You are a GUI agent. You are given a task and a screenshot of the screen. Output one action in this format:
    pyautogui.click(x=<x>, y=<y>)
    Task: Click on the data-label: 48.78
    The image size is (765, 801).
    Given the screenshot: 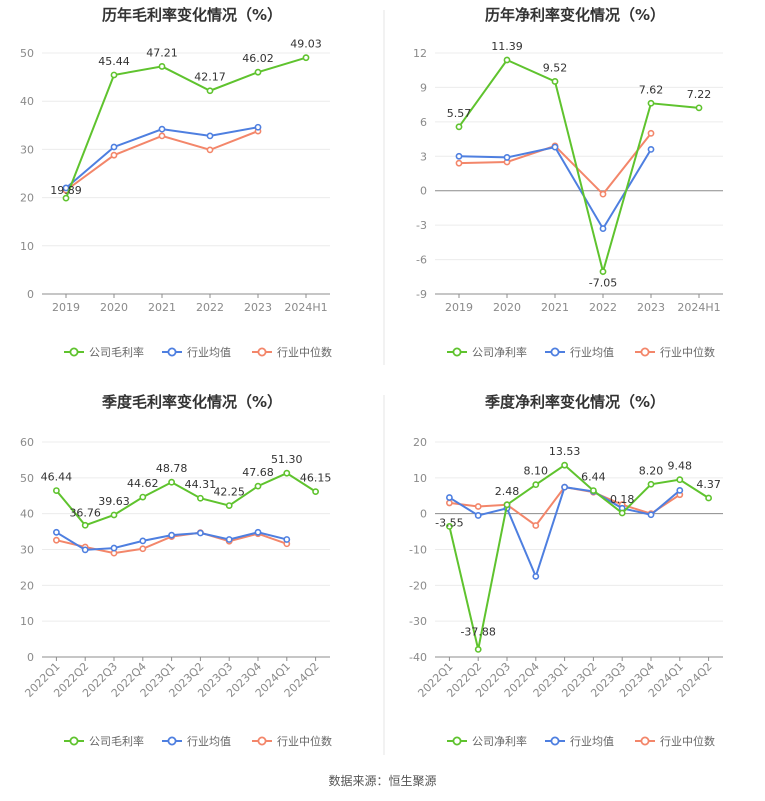 What is the action you would take?
    pyautogui.click(x=172, y=468)
    